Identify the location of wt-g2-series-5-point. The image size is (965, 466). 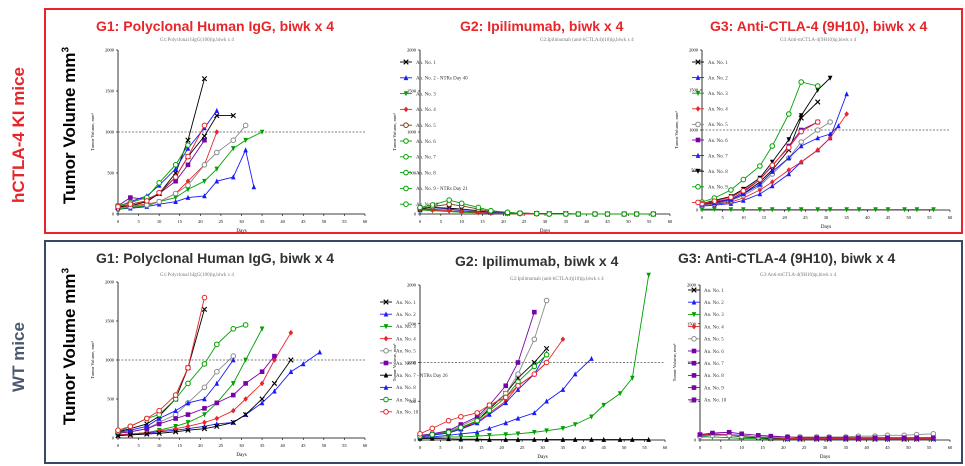
(518, 362).